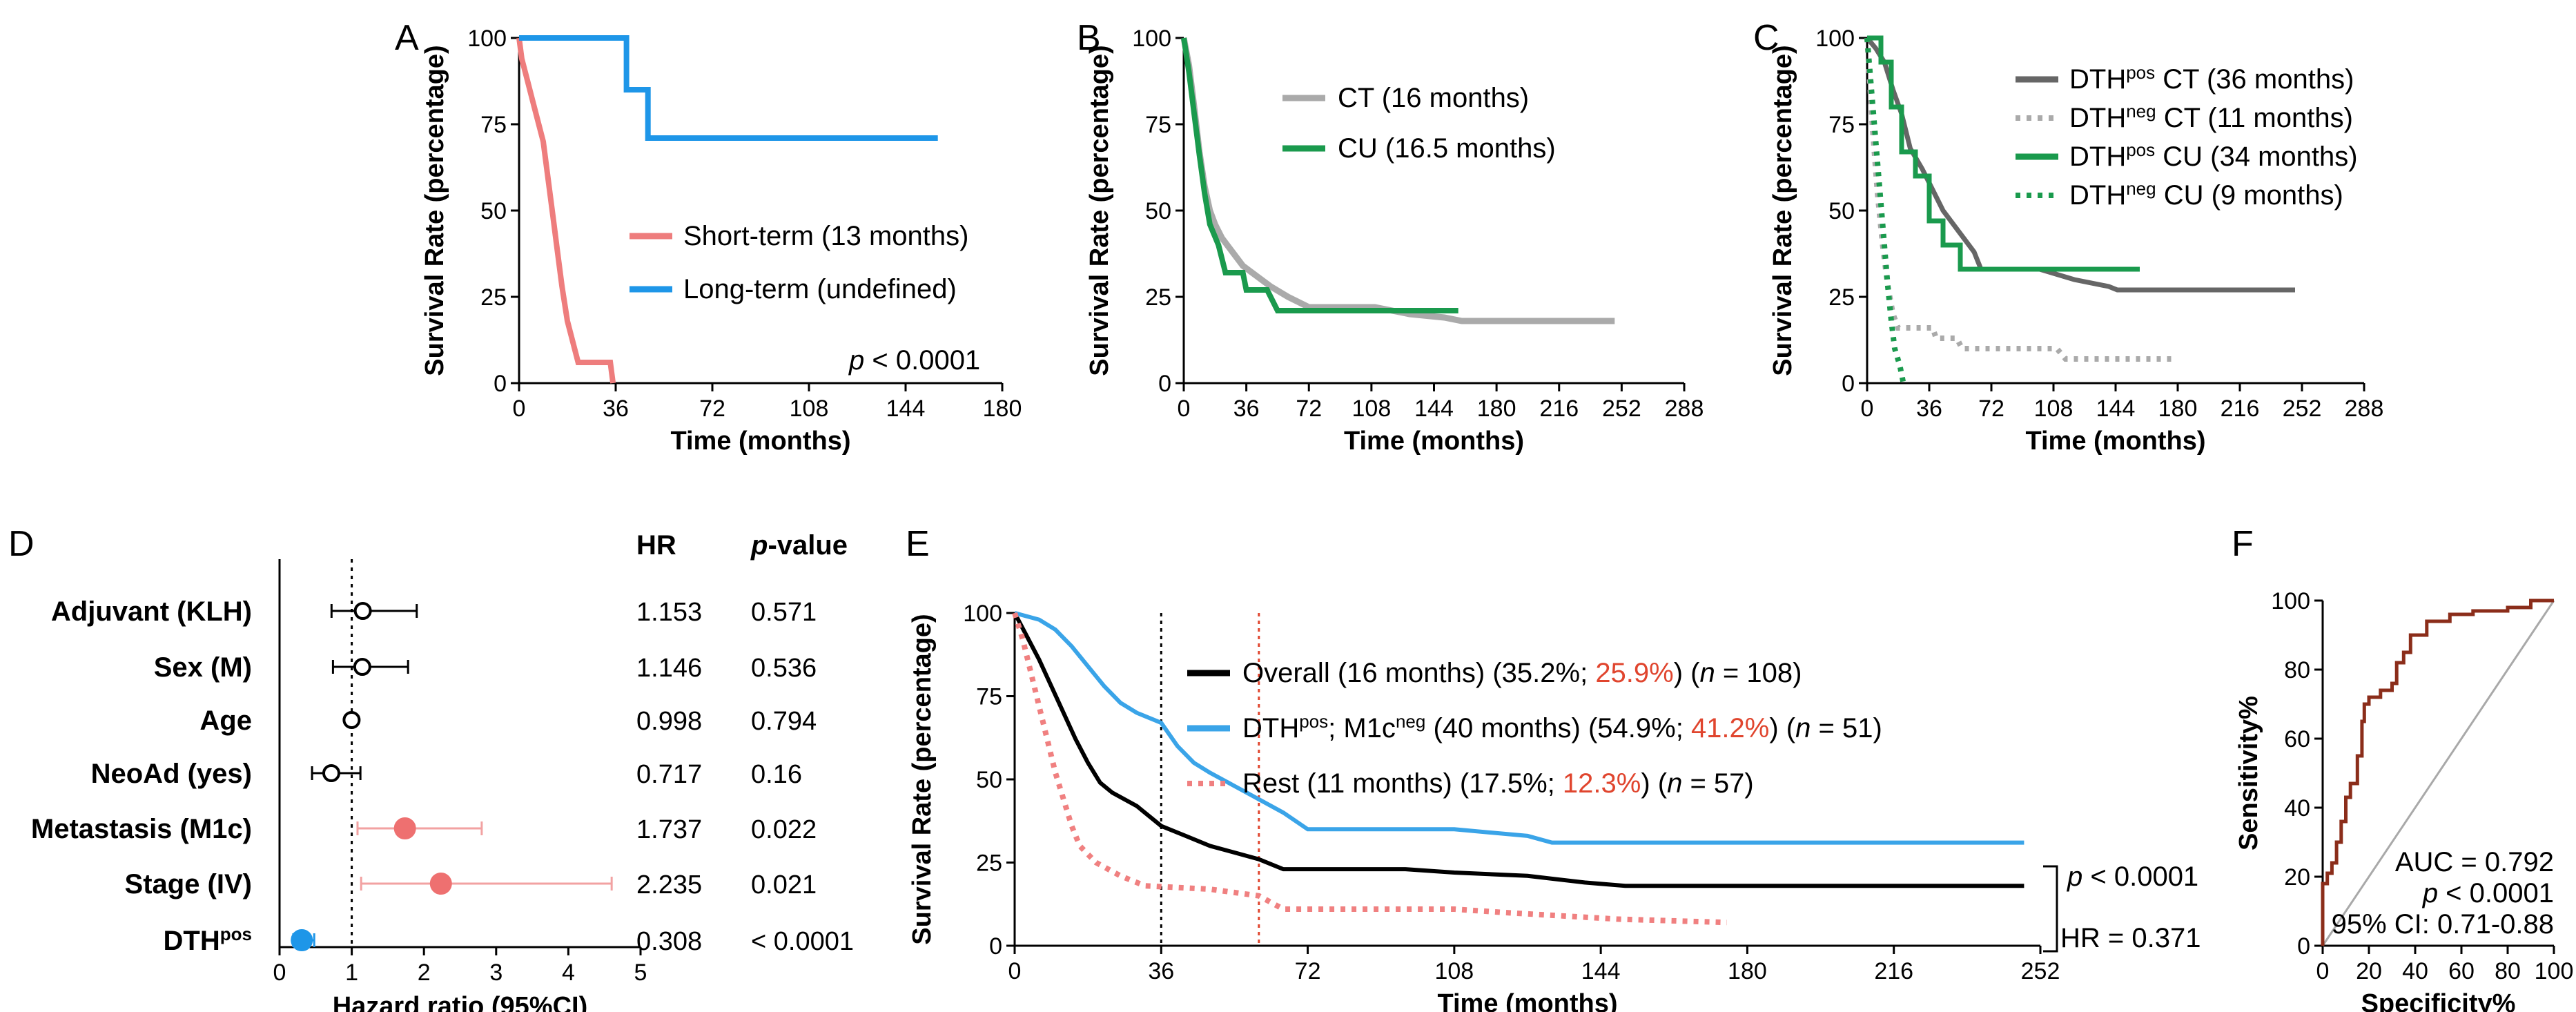 Image resolution: width=2576 pixels, height=1012 pixels. What do you see at coordinates (776, 774) in the screenshot?
I see `p-value: 0.16` at bounding box center [776, 774].